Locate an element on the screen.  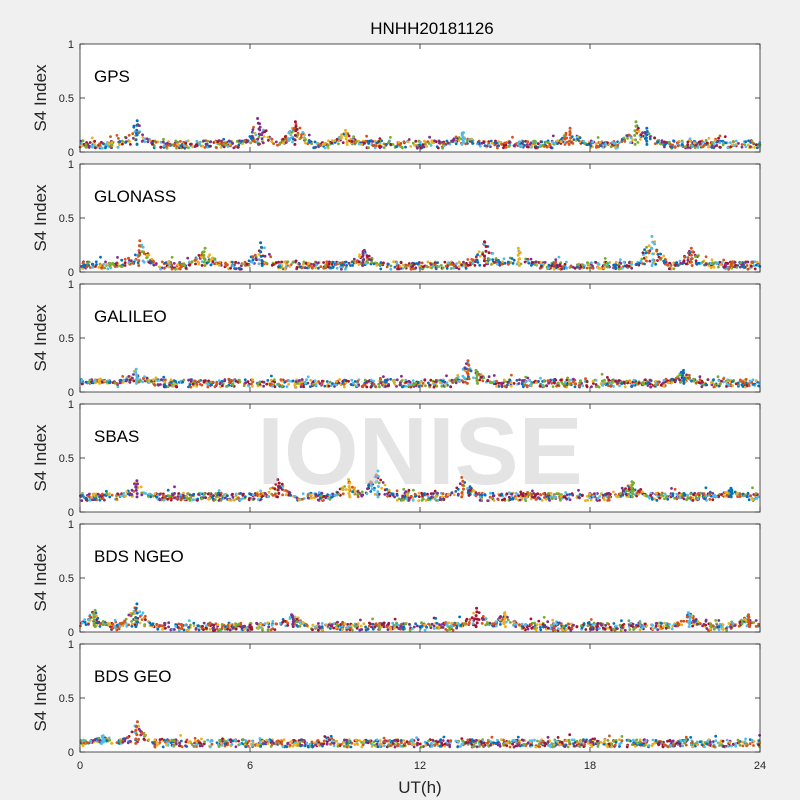
y-tick-label: 0.5 is located at coordinates (66, 339).